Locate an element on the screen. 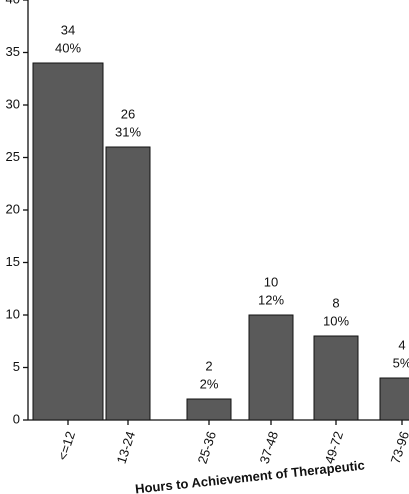  value-label: 4 is located at coordinates (401, 344).